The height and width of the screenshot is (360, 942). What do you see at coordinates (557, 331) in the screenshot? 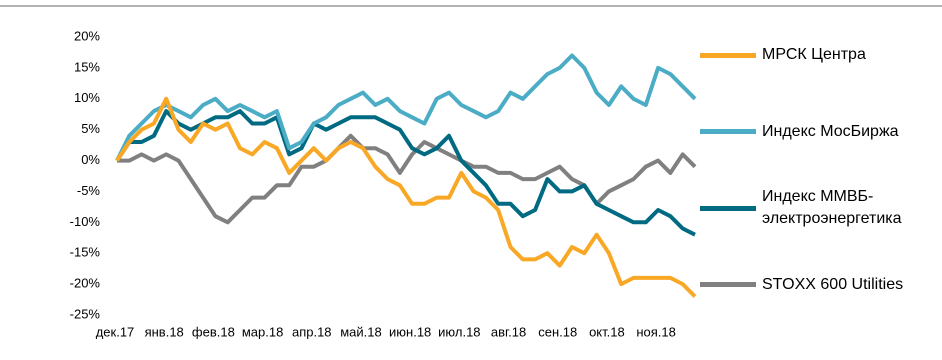
I see `x-tick-label: сен.18` at bounding box center [557, 331].